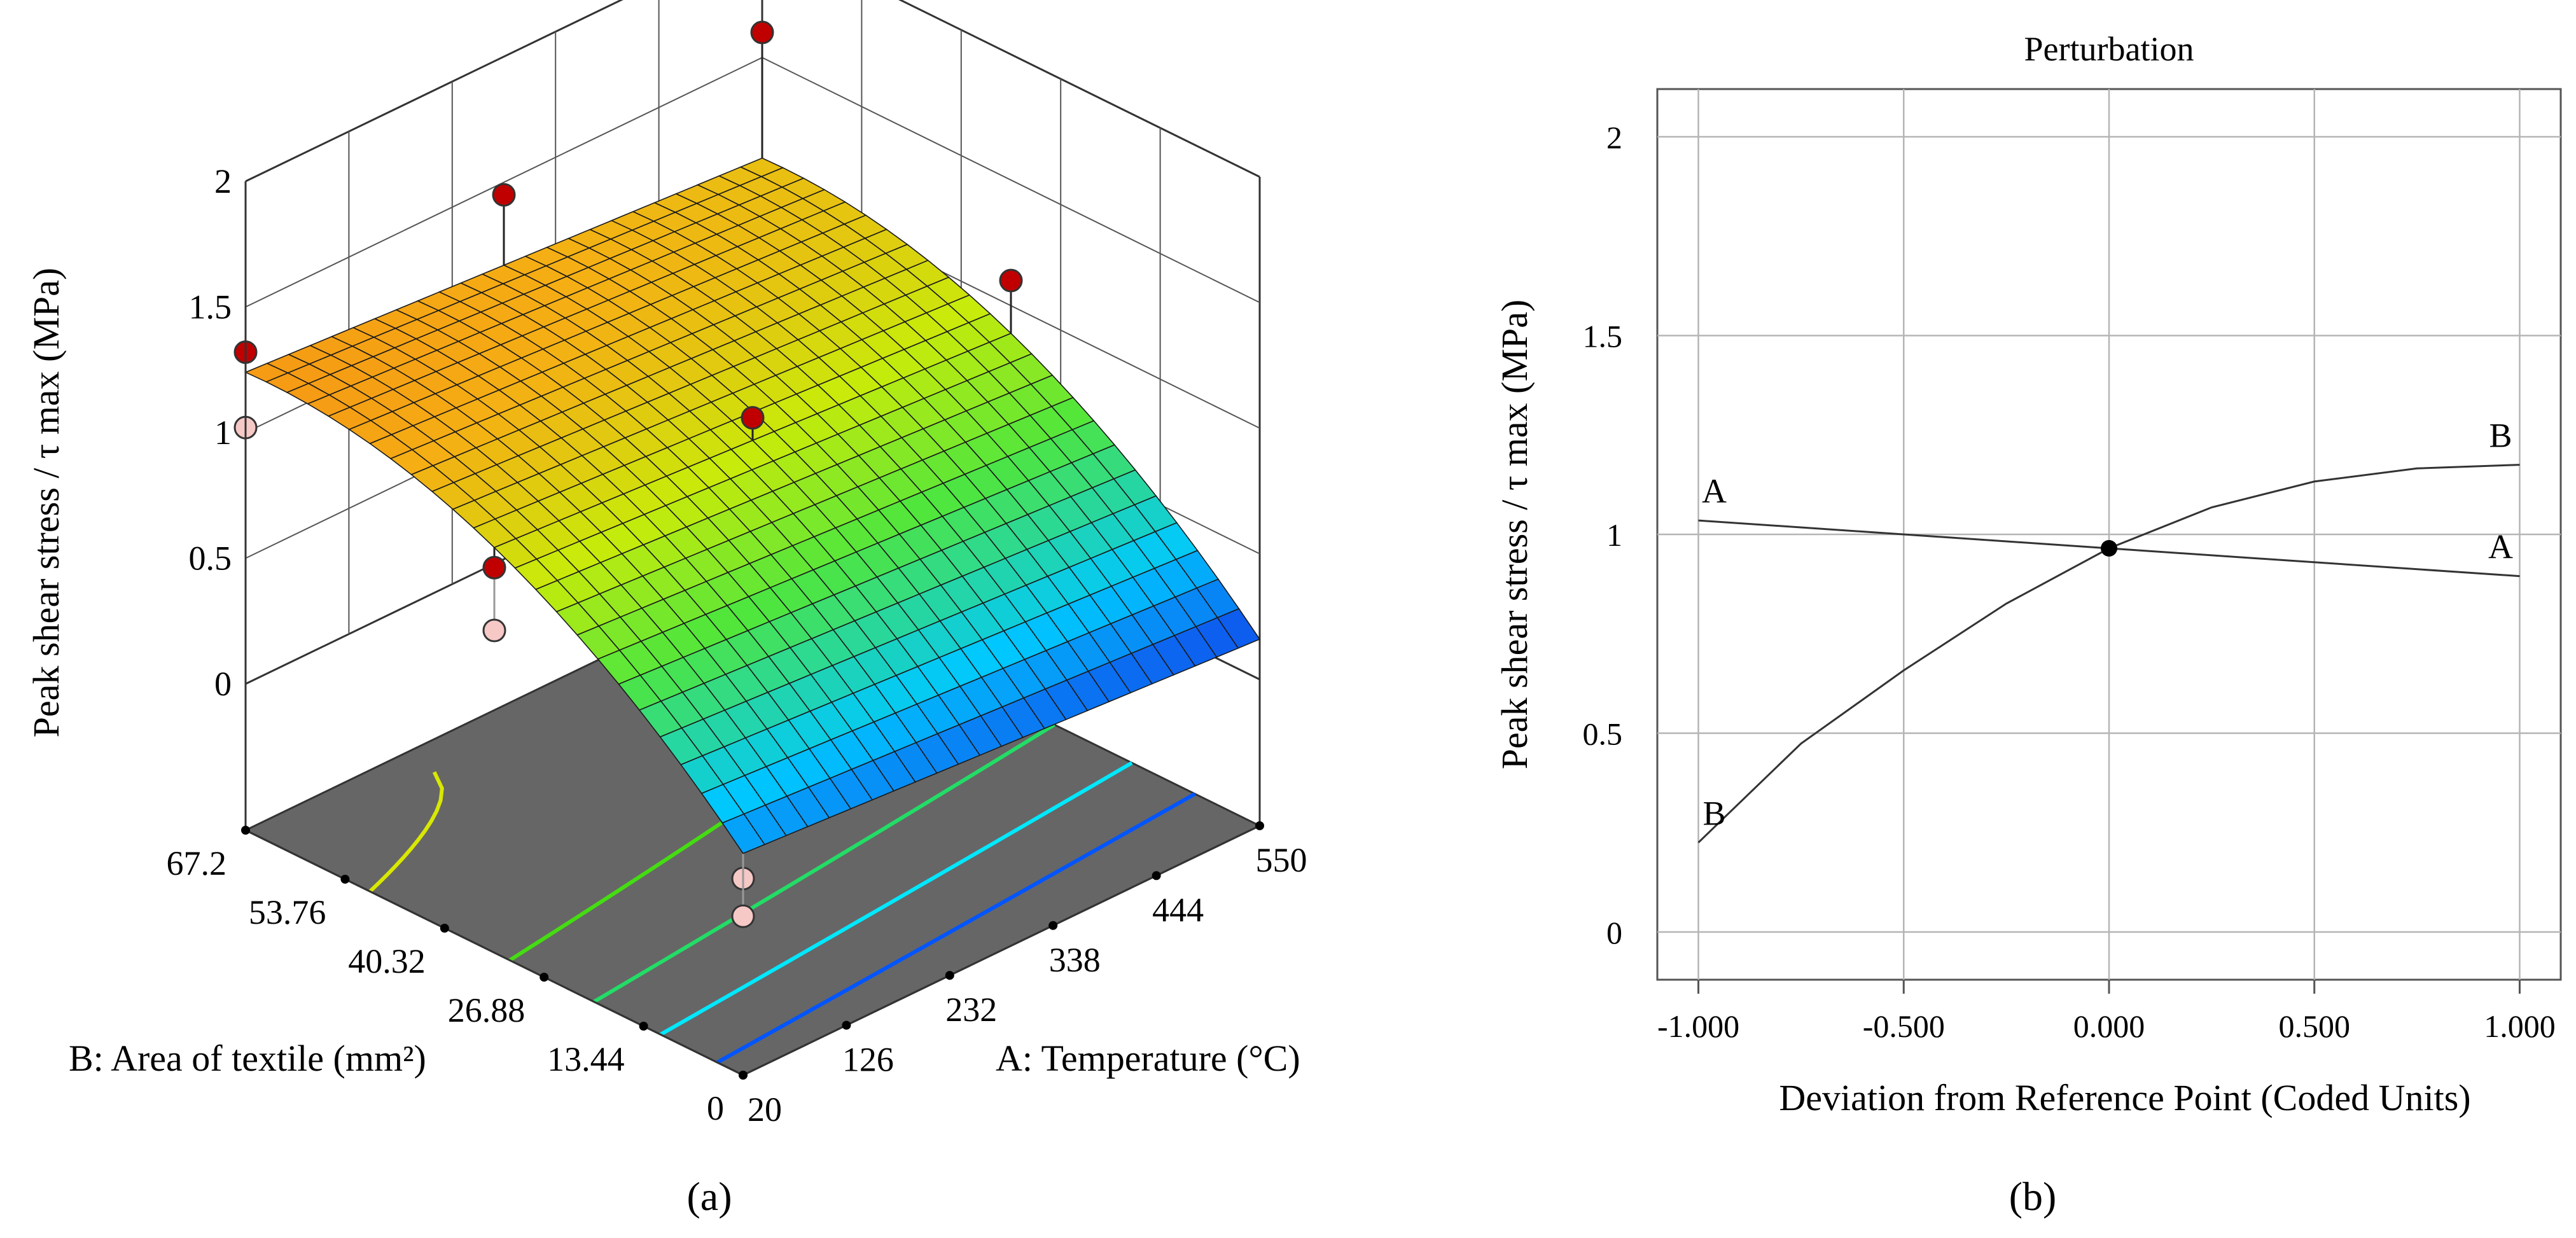 Image resolution: width=2576 pixels, height=1238 pixels. What do you see at coordinates (211, 307) in the screenshot?
I see `a-ztick-label: 1.5` at bounding box center [211, 307].